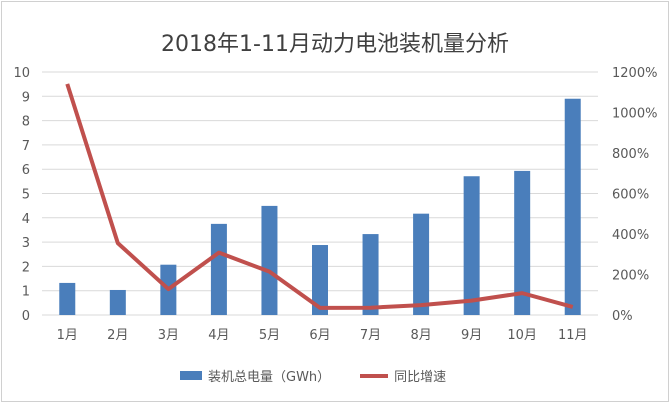  What do you see at coordinates (370, 274) in the screenshot?
I see `bar-7月` at bounding box center [370, 274].